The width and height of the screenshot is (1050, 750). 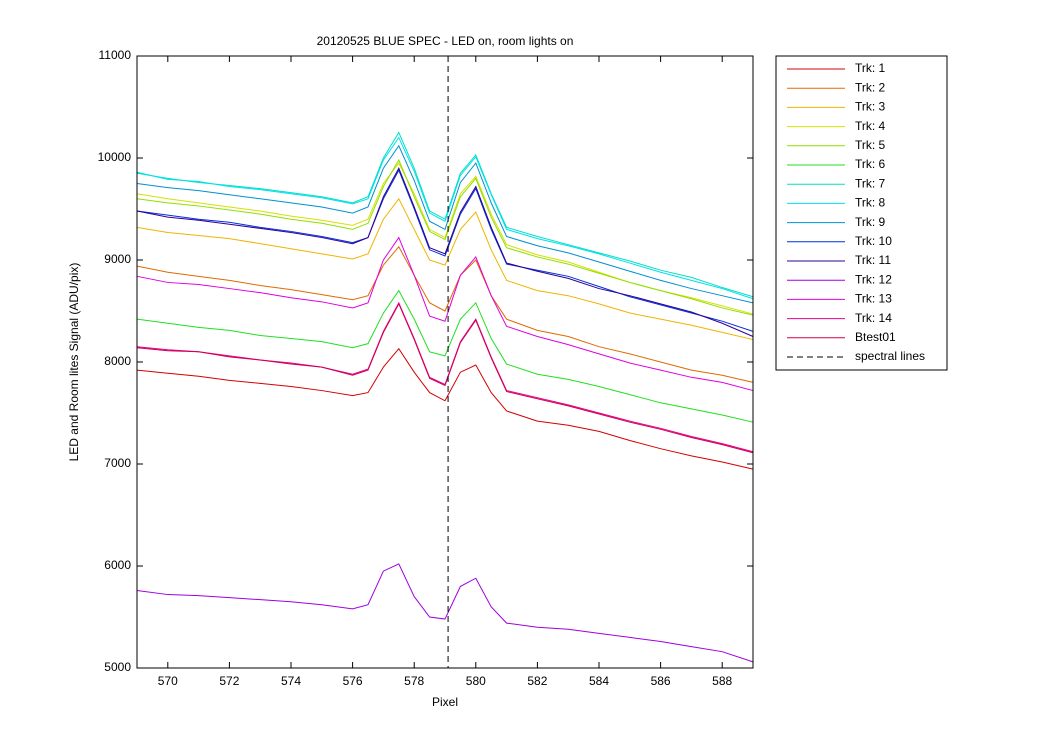 I want to click on x-tick-label: 586, so click(x=661, y=681).